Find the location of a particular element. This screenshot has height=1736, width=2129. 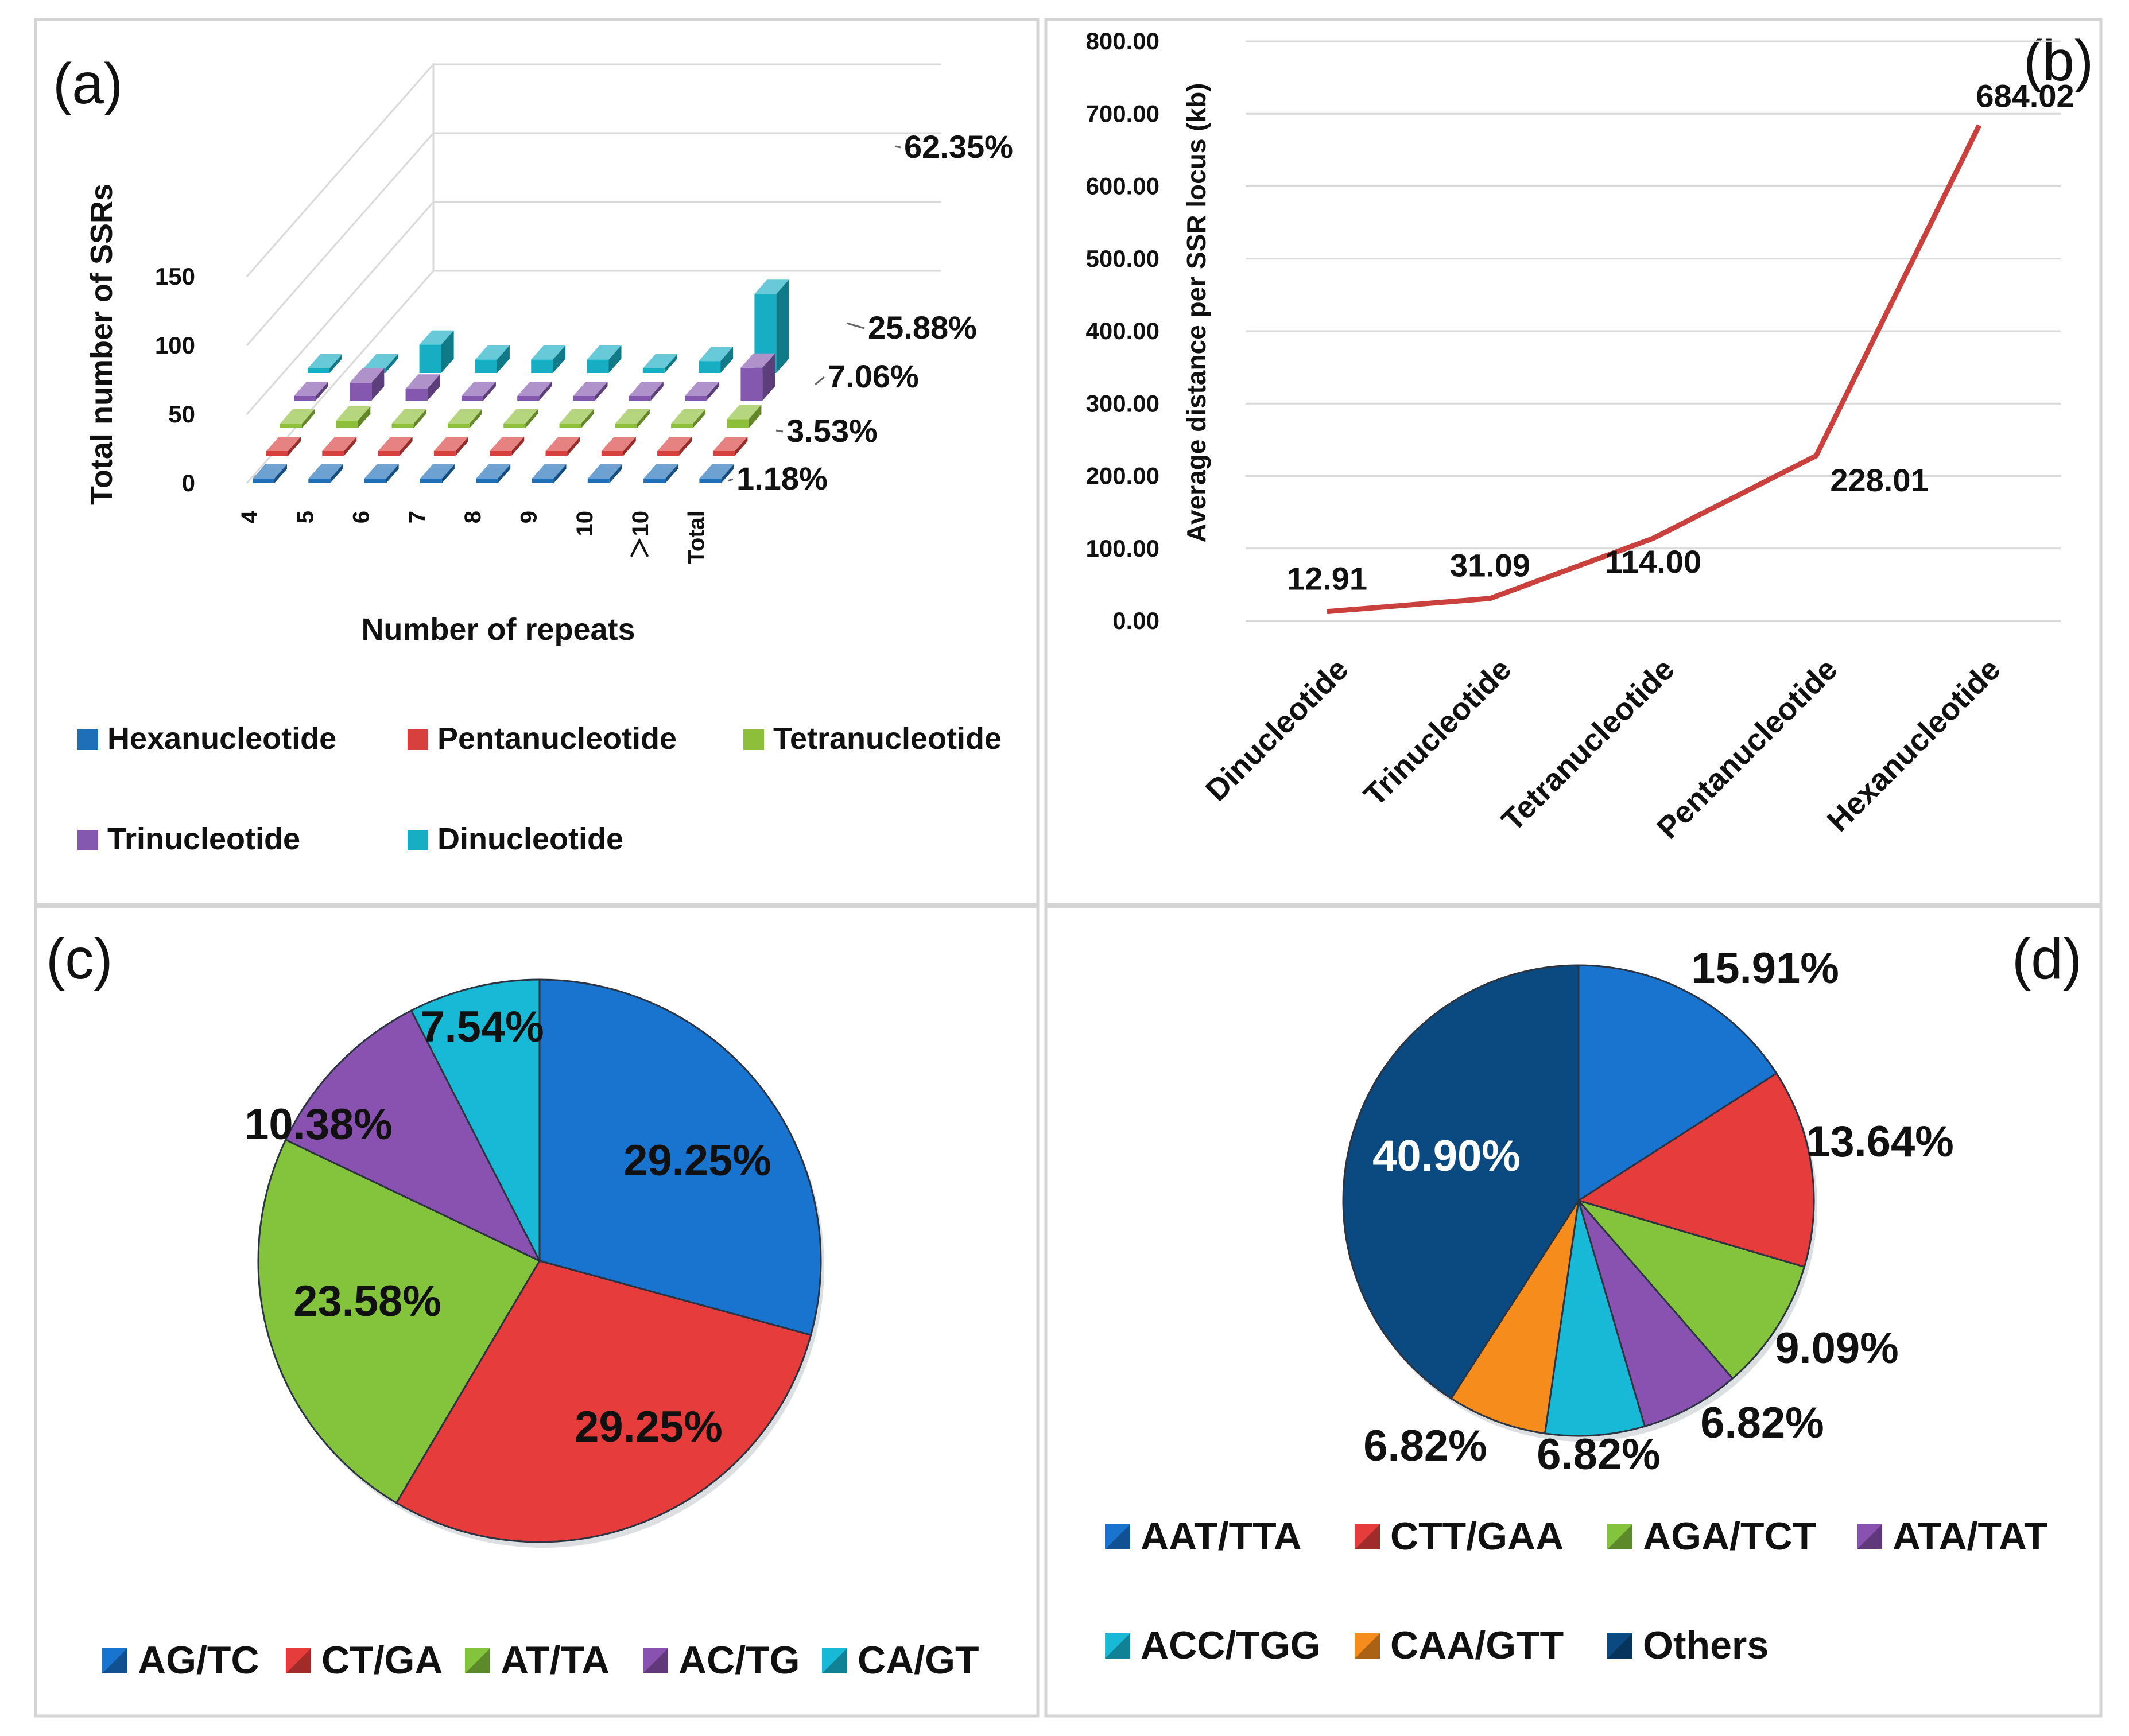

panel-d-slice-label: 9.09% is located at coordinates (1837, 1348).